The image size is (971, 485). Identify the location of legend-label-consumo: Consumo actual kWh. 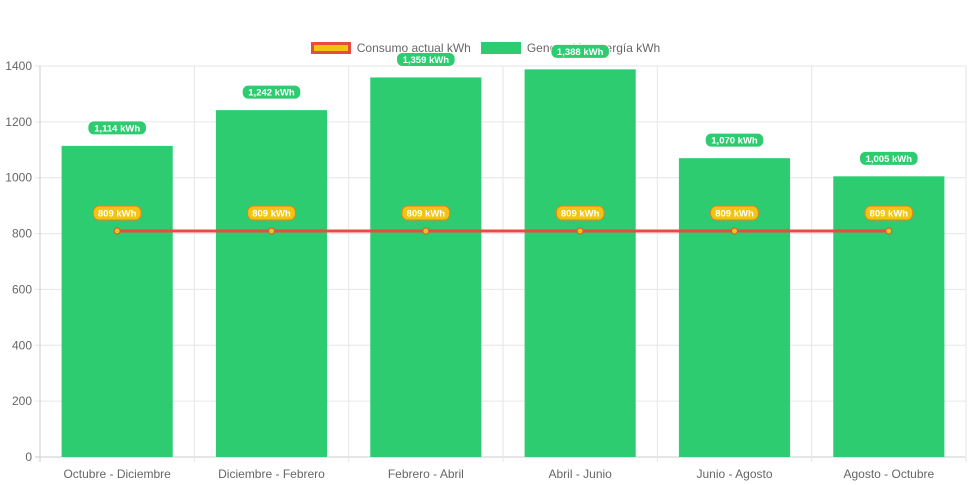
(413, 48).